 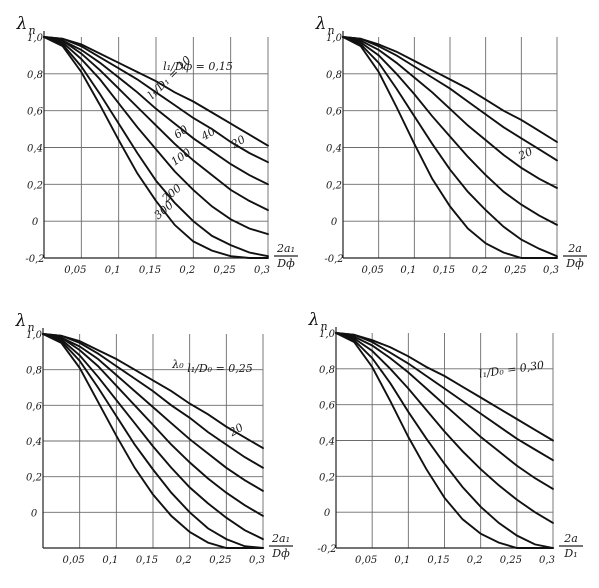 I want to click on curve-annotation: l₁/D₀ = 0,25, so click(x=220, y=368).